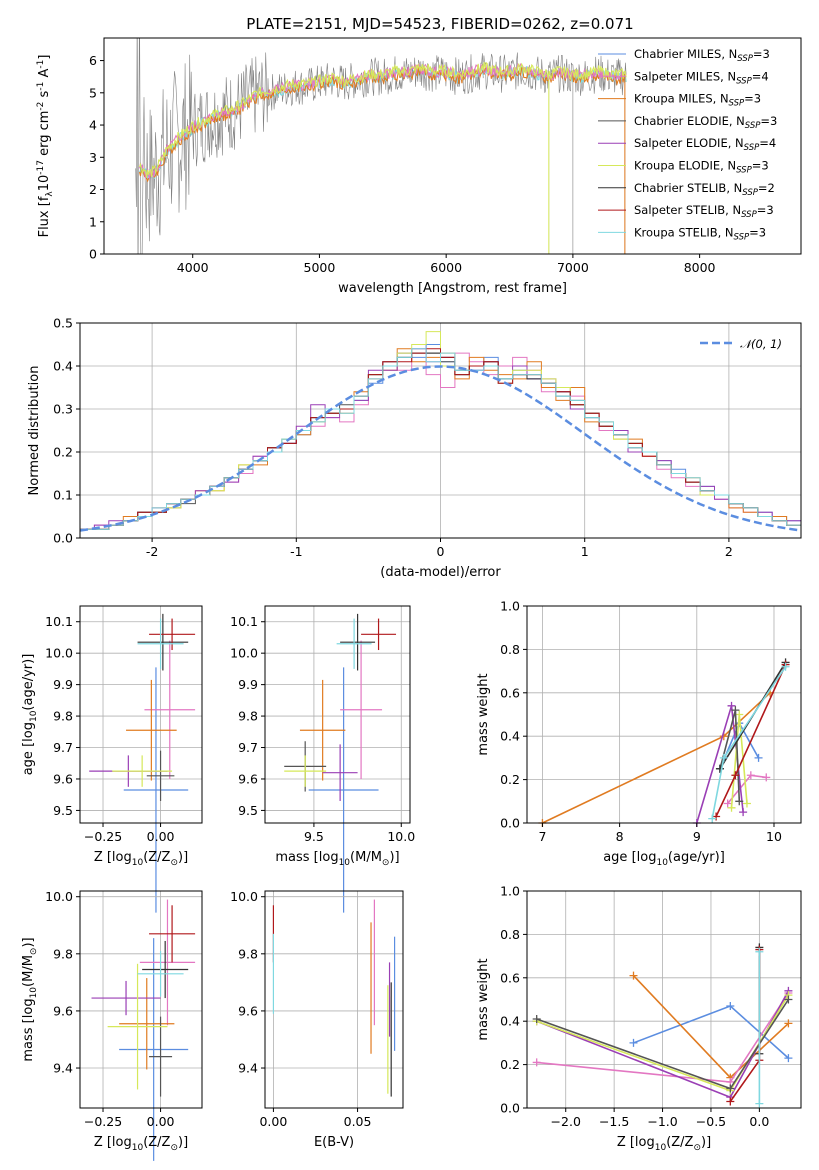 This screenshot has width=819, height=1170. Describe the element at coordinates (704, 211) in the screenshot. I see `legend-label: Salpeter STELIB, NSSP=3` at that location.